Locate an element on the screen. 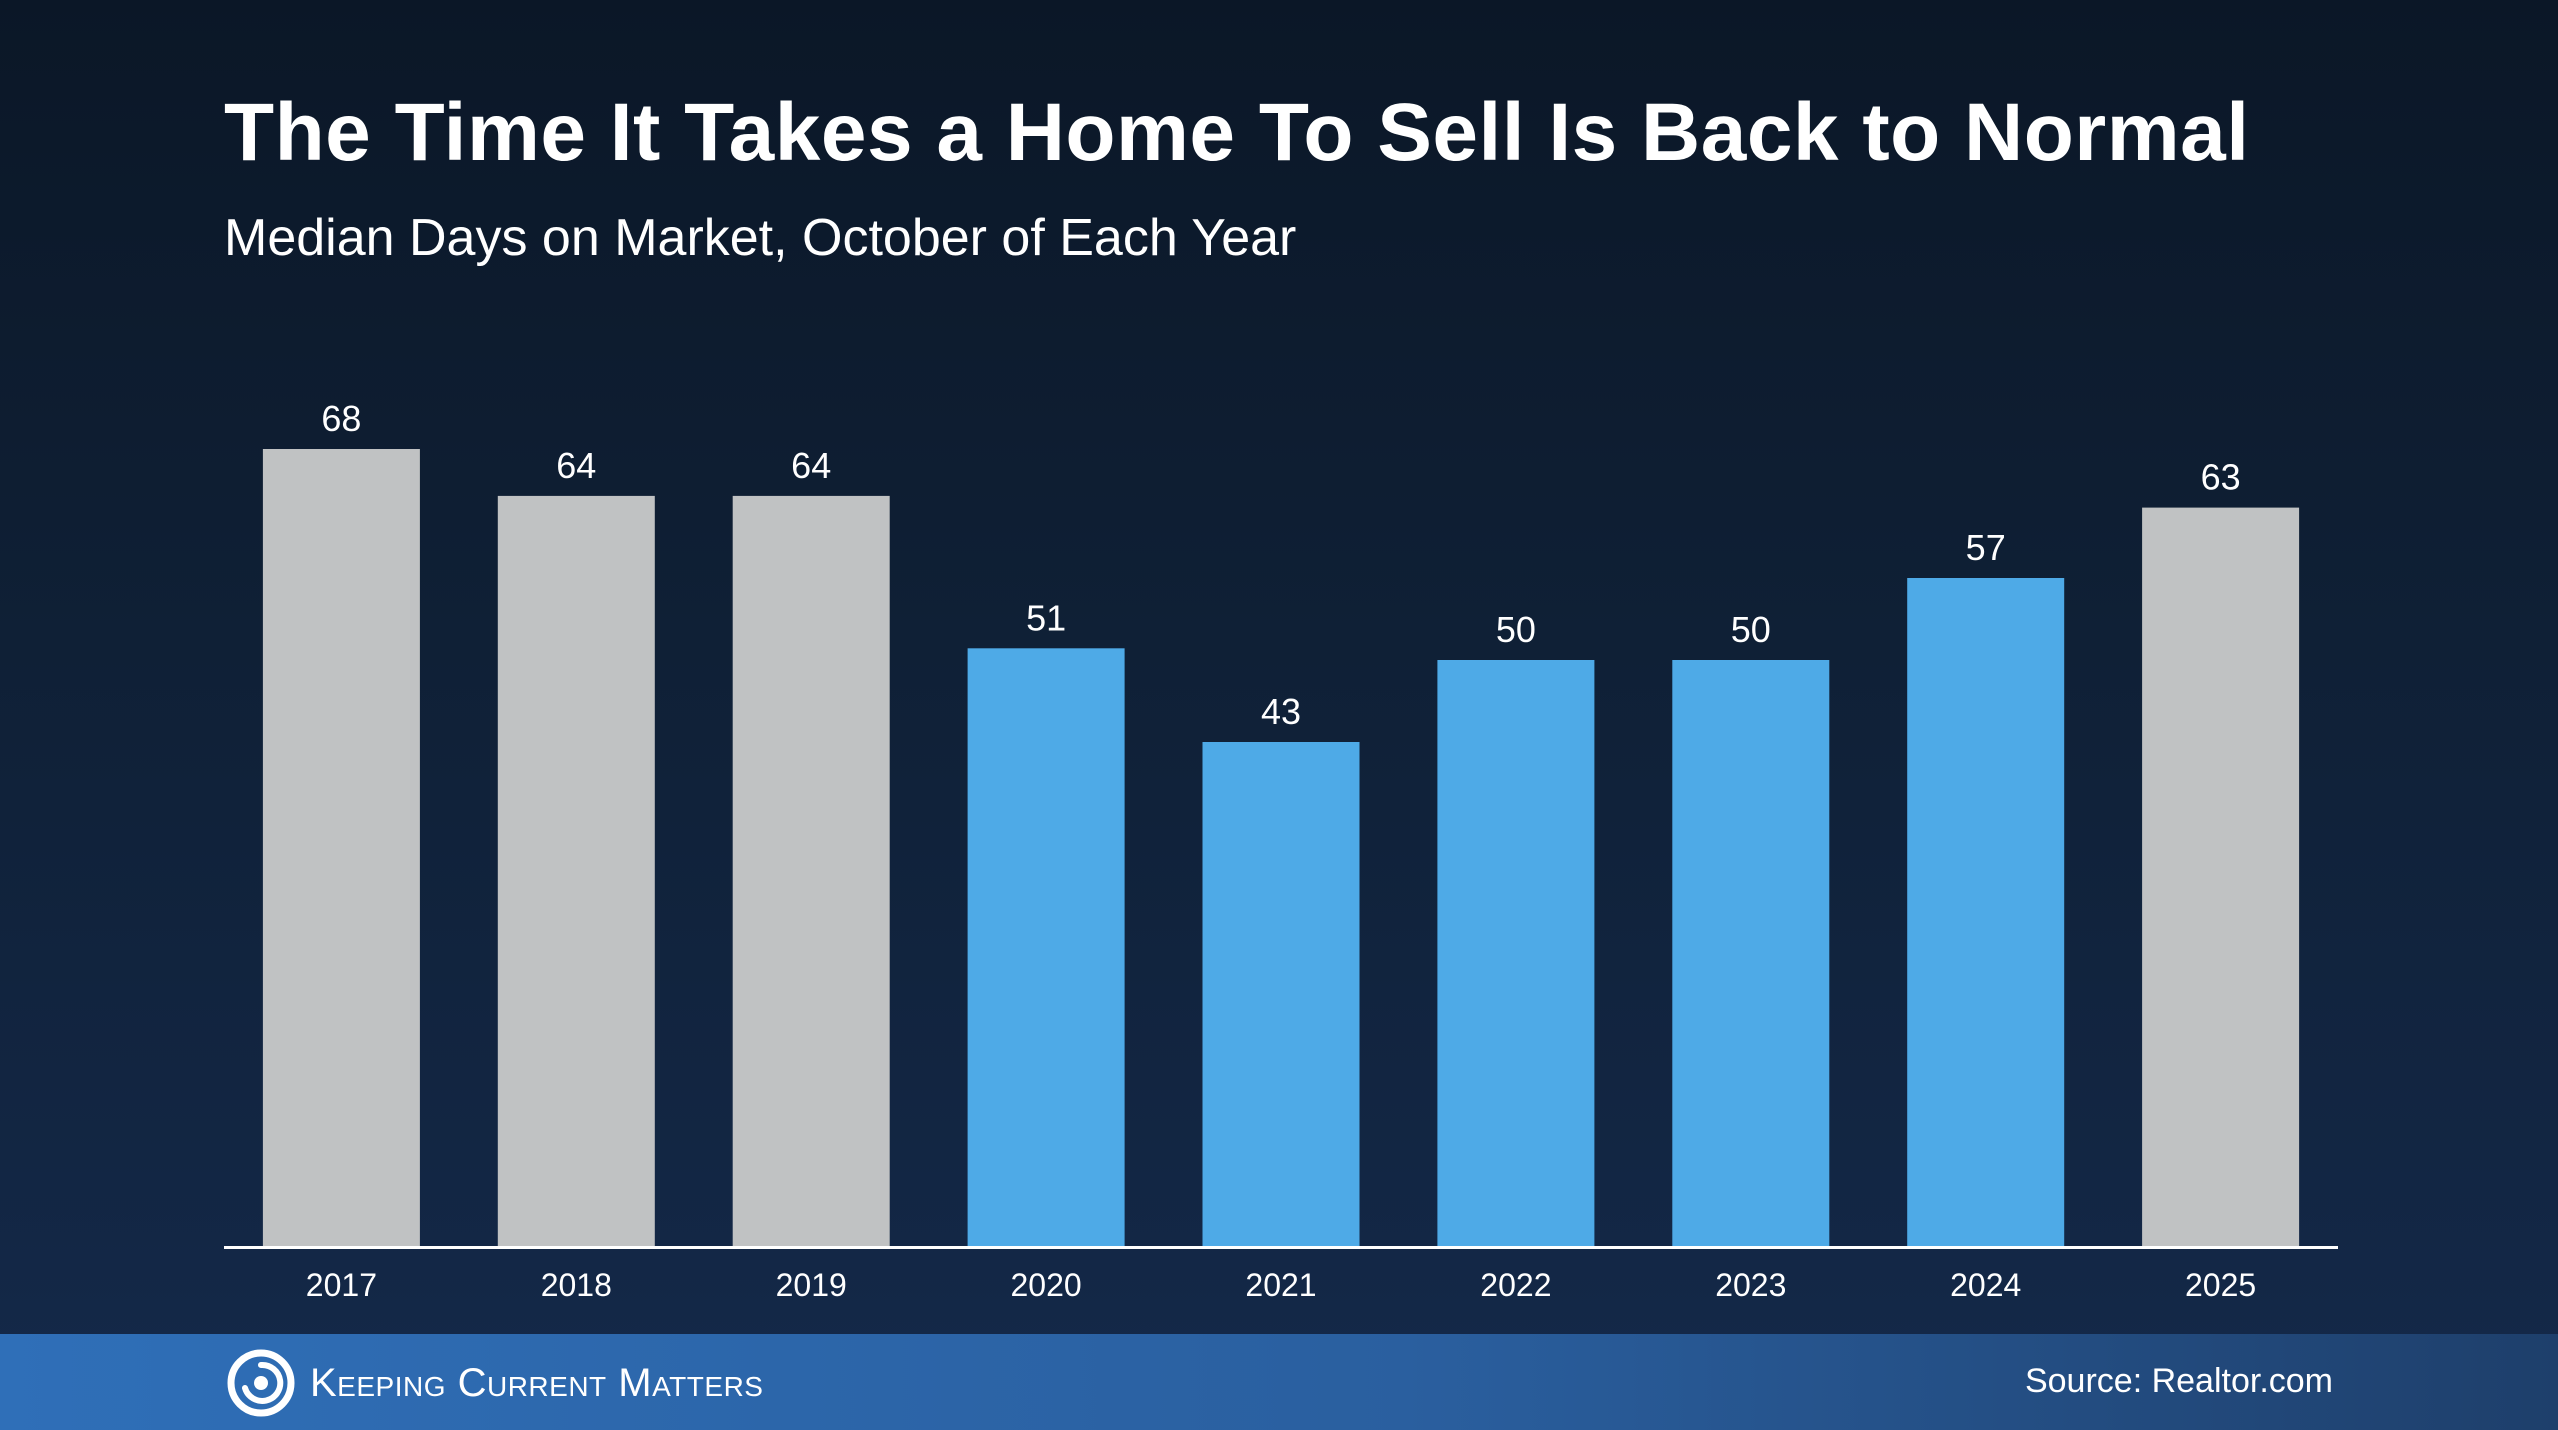 Image resolution: width=2558 pixels, height=1430 pixels. value-label-2022: 50 is located at coordinates (1516, 629).